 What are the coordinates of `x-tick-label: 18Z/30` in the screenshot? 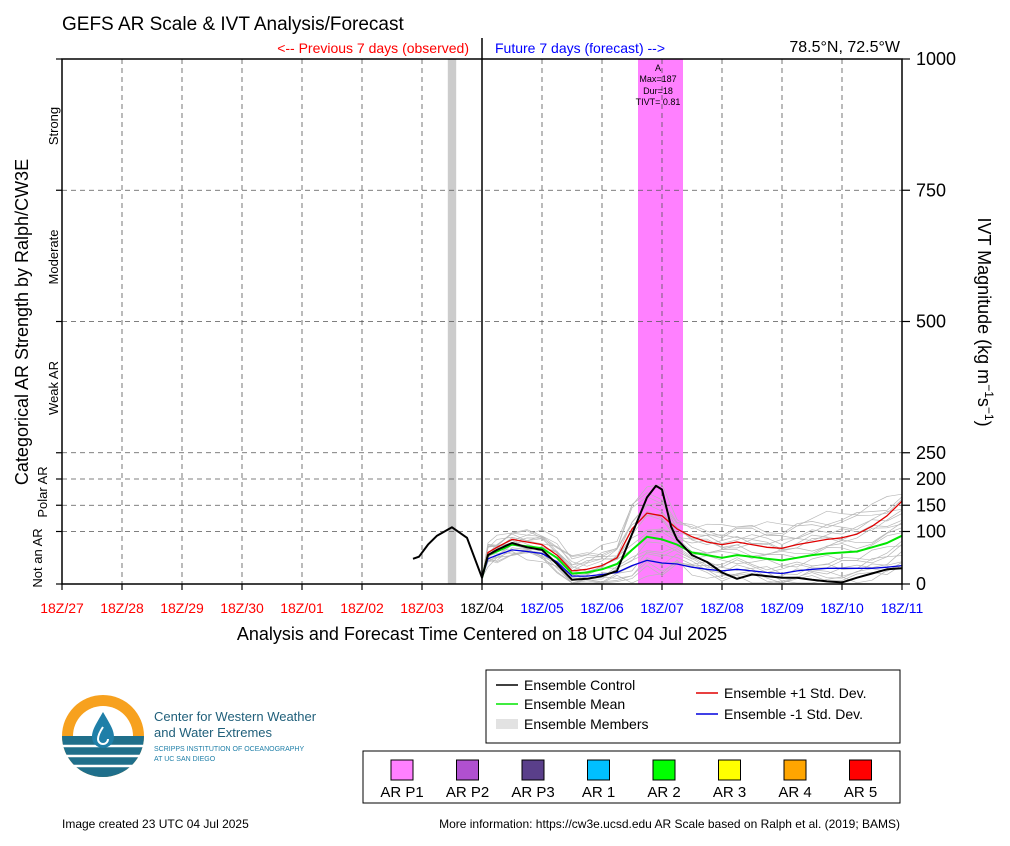 It's located at (242, 608).